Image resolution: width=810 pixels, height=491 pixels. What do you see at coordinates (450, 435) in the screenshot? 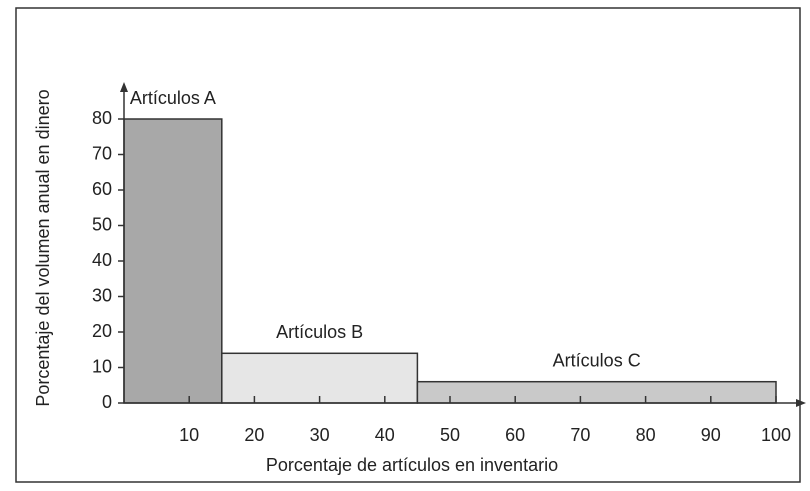
I see `x-tick-label: 50` at bounding box center [450, 435].